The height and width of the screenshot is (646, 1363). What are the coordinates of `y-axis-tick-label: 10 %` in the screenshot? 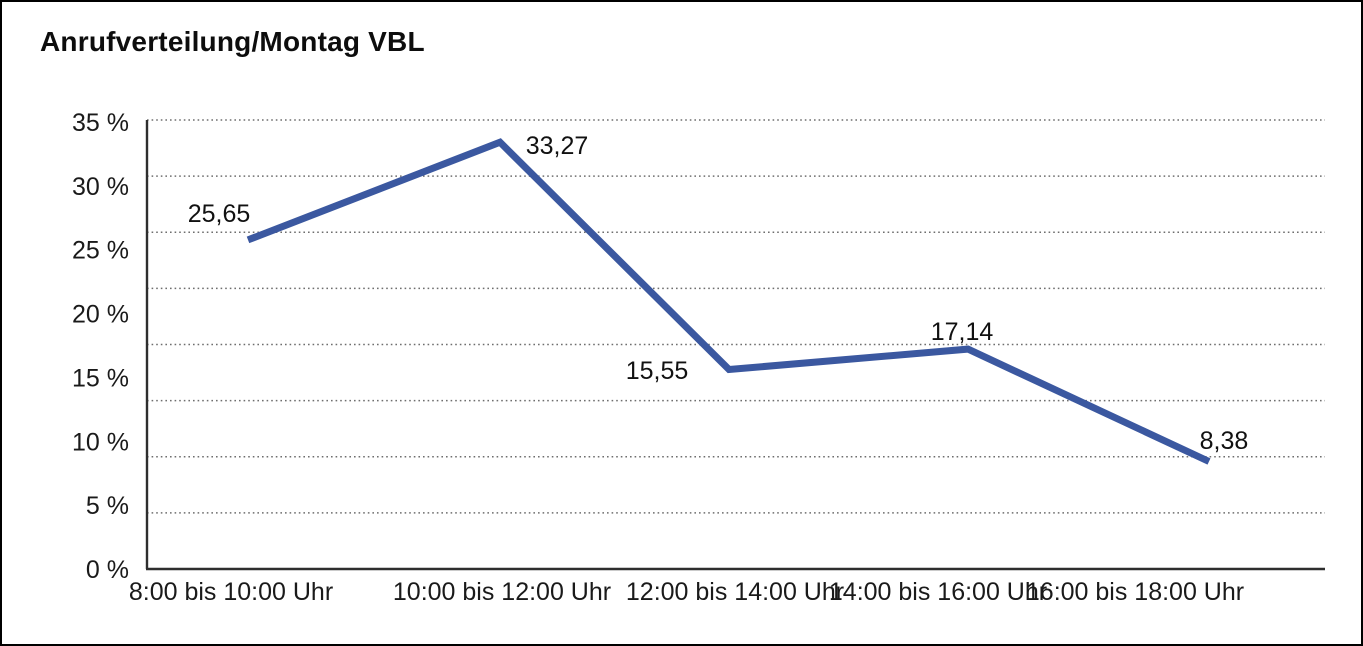 It's located at (100, 442).